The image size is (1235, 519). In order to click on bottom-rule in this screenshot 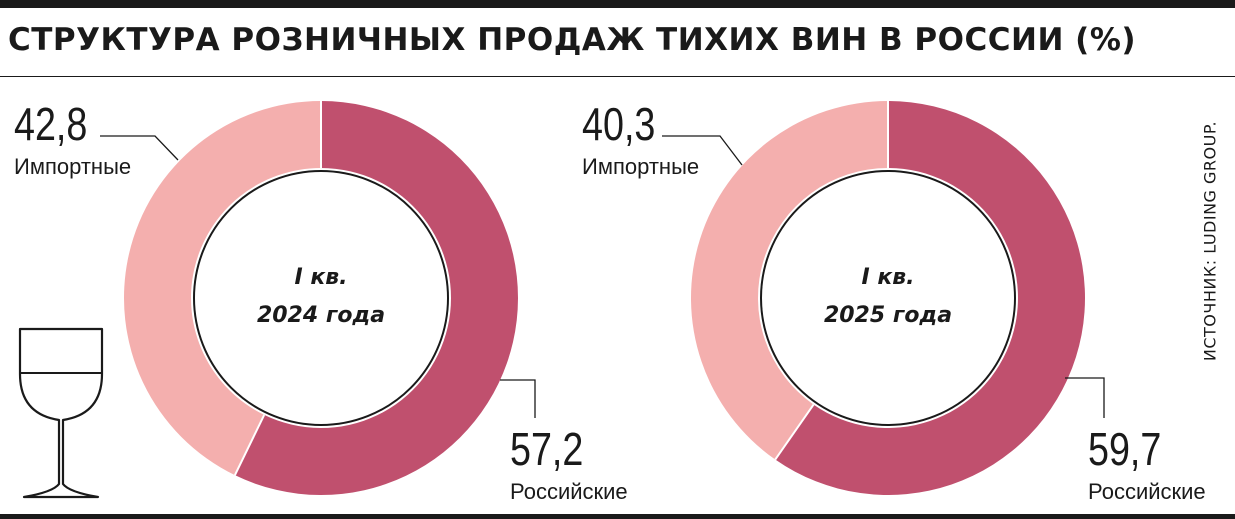, I will do `click(617, 516)`.